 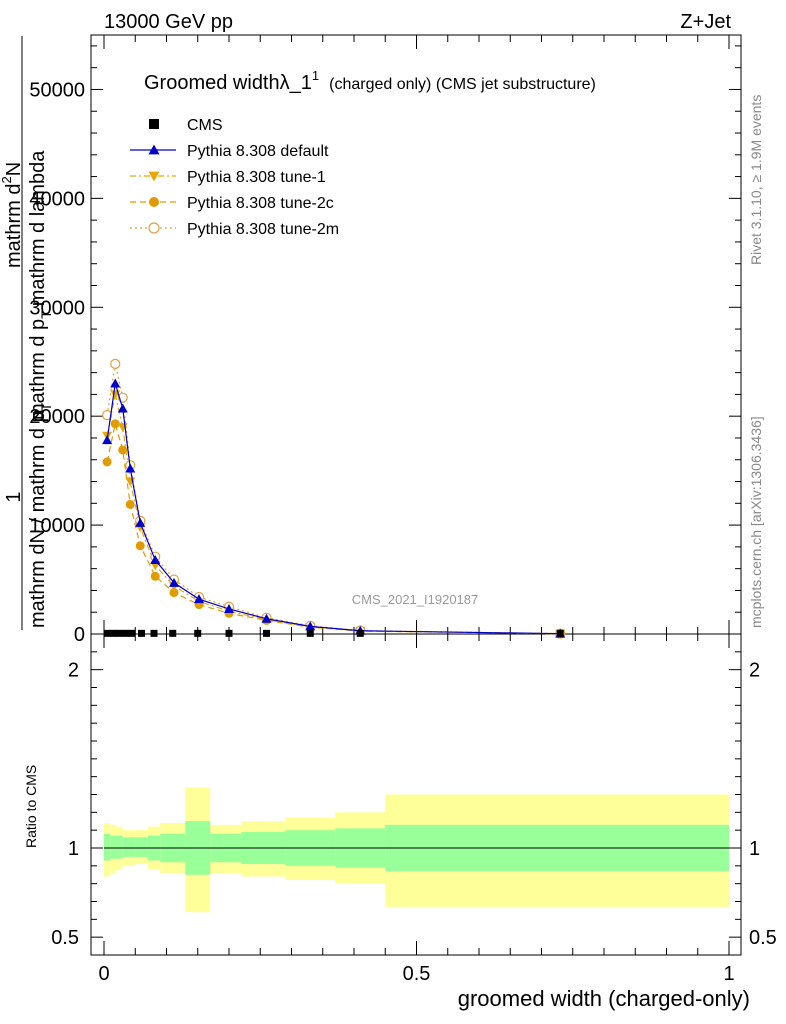 What do you see at coordinates (31, 806) in the screenshot?
I see `ratio-y-label: Ratio to CMS` at bounding box center [31, 806].